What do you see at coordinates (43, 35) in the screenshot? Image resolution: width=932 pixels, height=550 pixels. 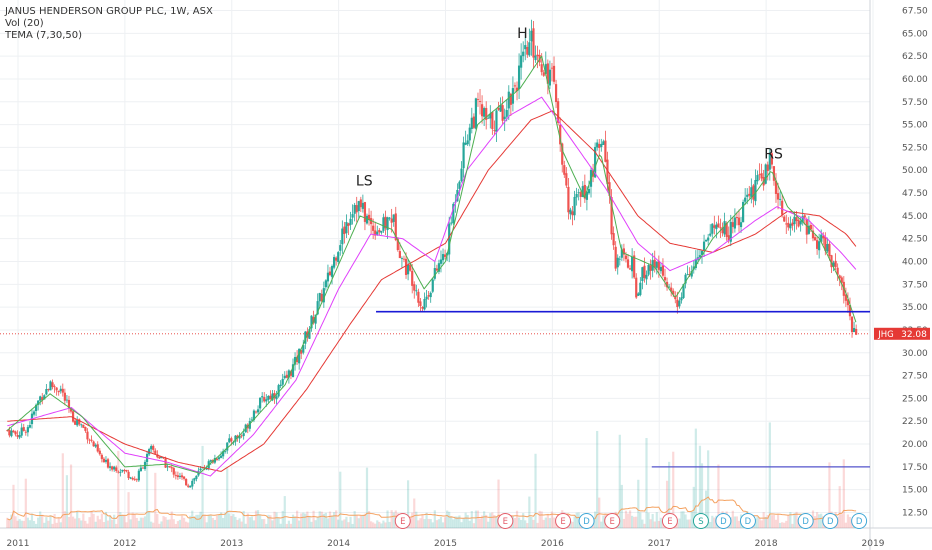 I see `legend-tema: TEMA (7,30,50)` at bounding box center [43, 35].